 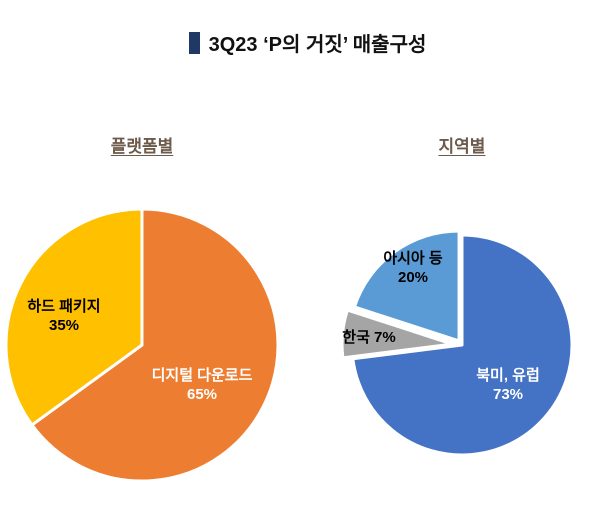 I want to click on page-title: 3Q23 ‘P의 거짓’ 매출구성, so click(x=307, y=42).